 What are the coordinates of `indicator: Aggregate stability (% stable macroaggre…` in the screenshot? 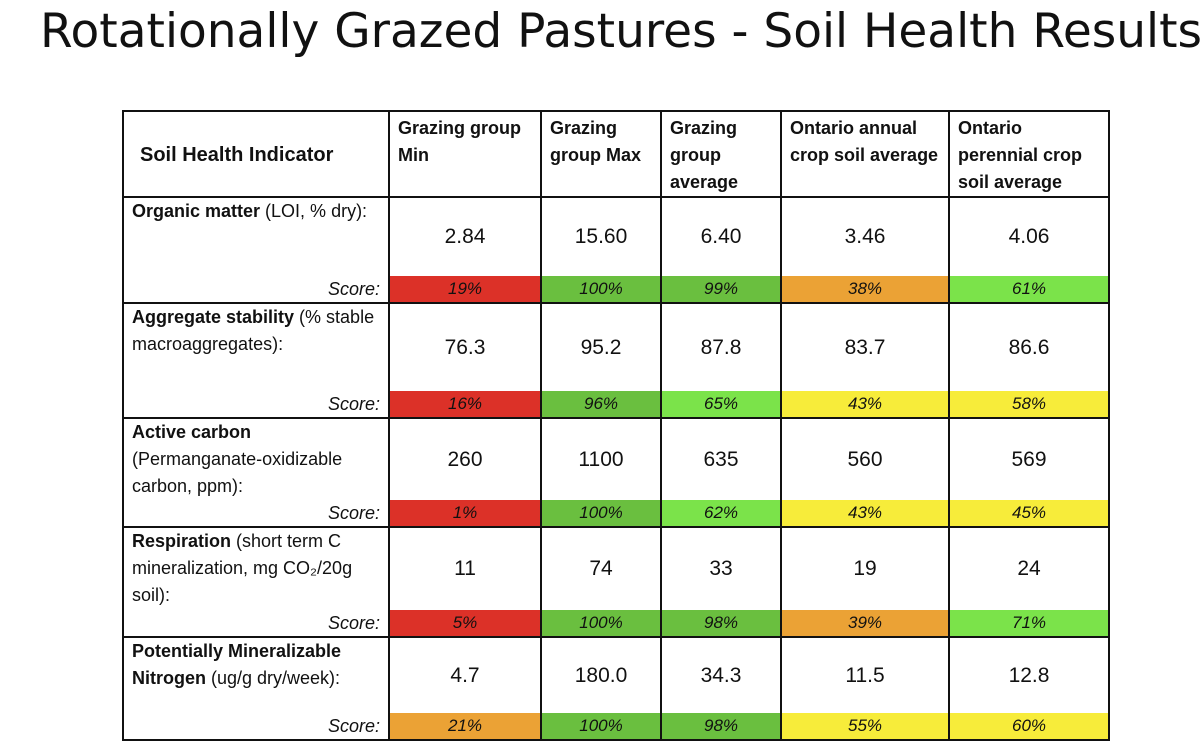 It's located at (256, 347).